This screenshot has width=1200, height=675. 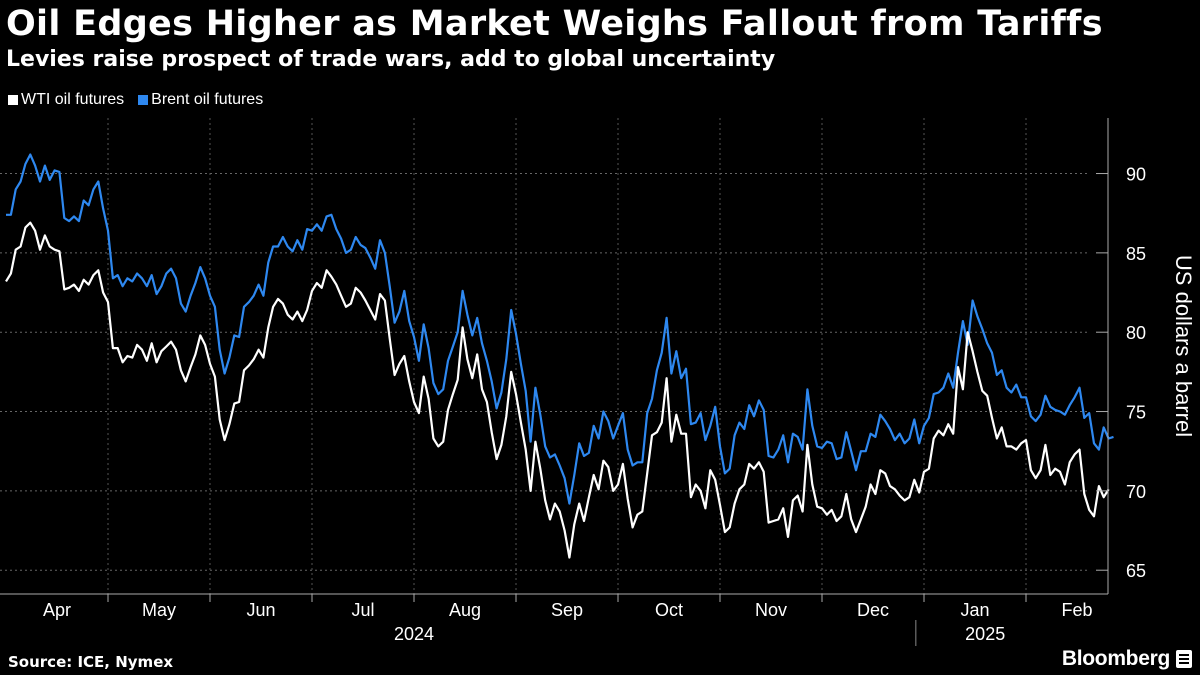 I want to click on year-label-2025: 2025, so click(x=985, y=634).